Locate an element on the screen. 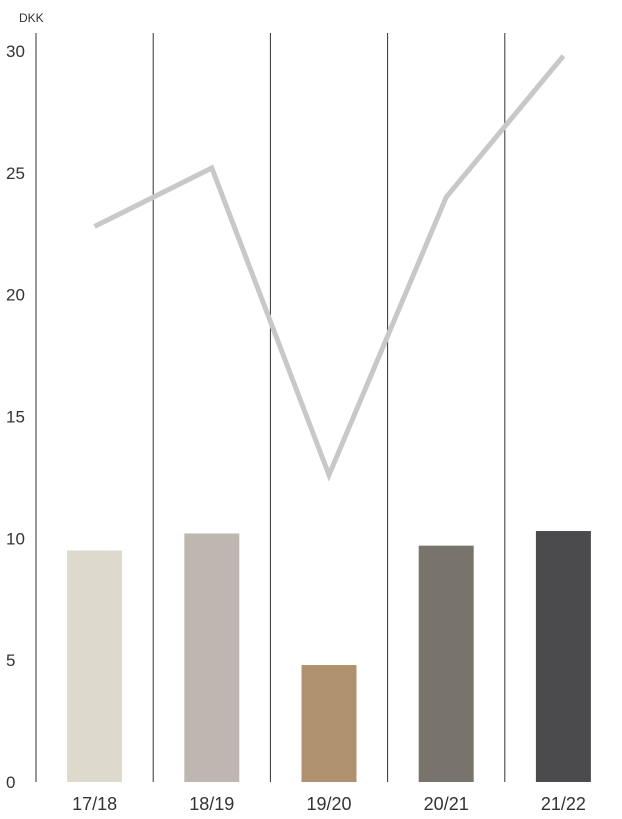 The width and height of the screenshot is (622, 819). y-tick-label: 0 is located at coordinates (10, 782).